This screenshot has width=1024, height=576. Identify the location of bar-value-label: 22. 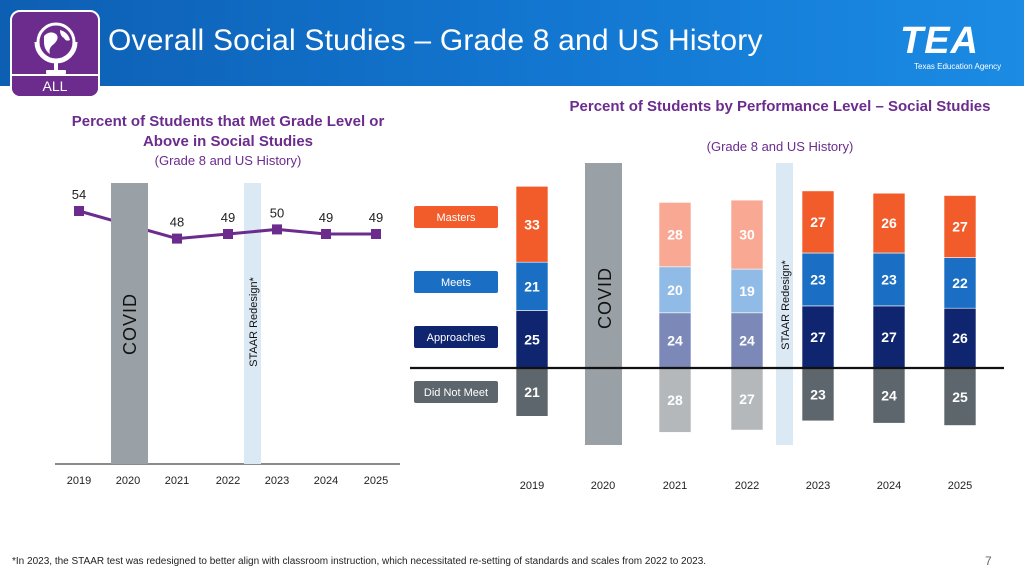
(960, 283).